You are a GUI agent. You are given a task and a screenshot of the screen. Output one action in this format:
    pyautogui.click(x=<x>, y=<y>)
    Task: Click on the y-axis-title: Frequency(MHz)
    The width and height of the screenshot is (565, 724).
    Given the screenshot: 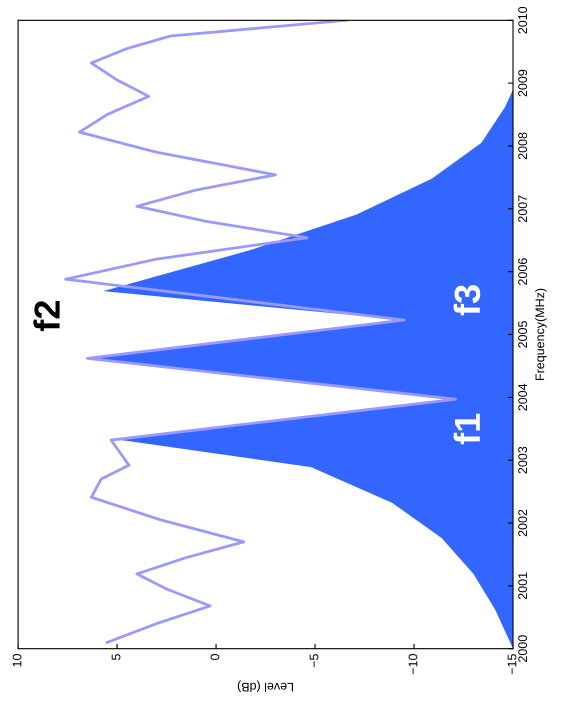 What is the action you would take?
    pyautogui.click(x=541, y=334)
    